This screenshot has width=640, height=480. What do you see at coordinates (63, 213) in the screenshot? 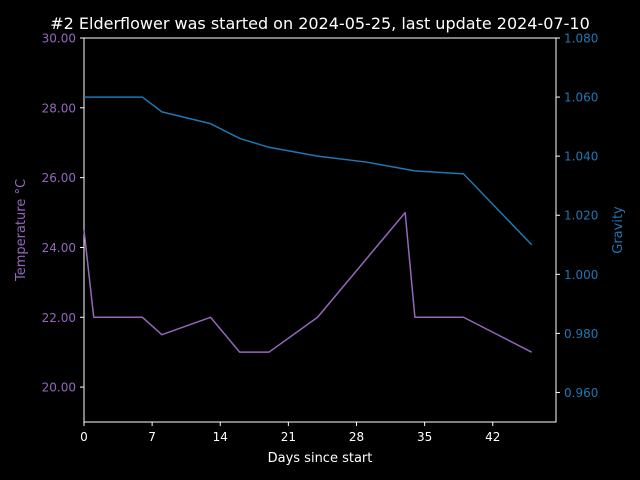
I see `left-y-axis: 20.00 22.00 24.00 26.00 28.00 30.00` at bounding box center [63, 213].